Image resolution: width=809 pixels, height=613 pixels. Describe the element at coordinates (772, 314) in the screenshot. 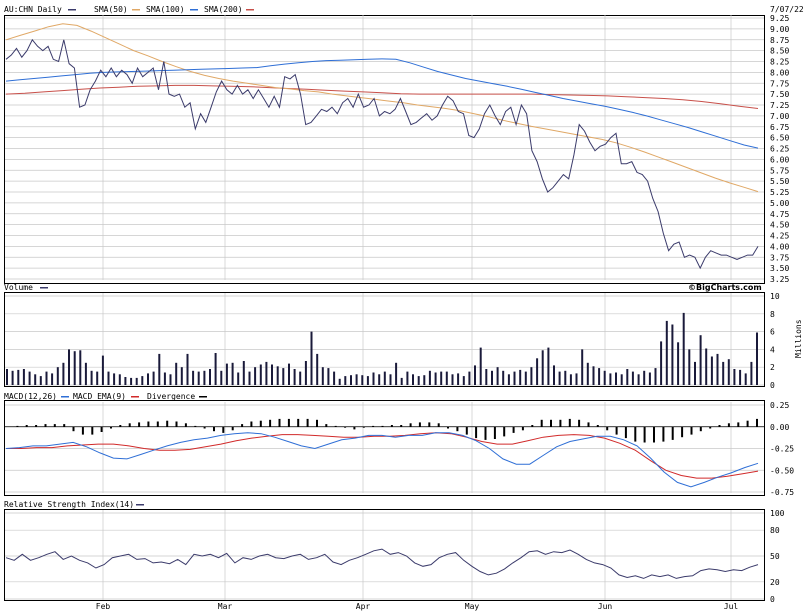

I see `volume-y-tick: 8` at that location.